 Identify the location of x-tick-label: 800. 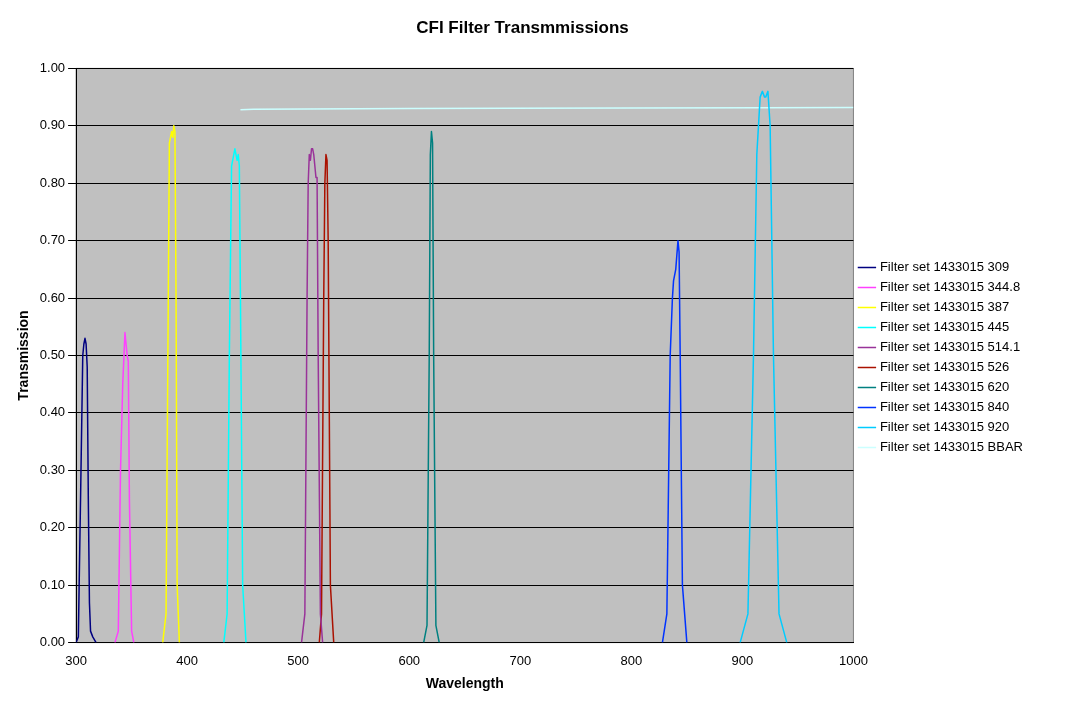
(631, 660).